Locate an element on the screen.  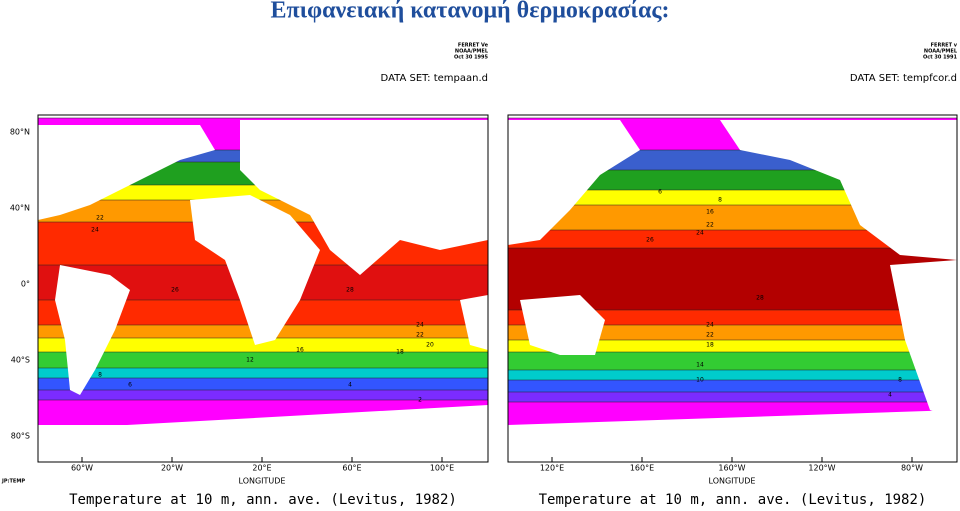
lat-label: 80°S is located at coordinates (20, 436).